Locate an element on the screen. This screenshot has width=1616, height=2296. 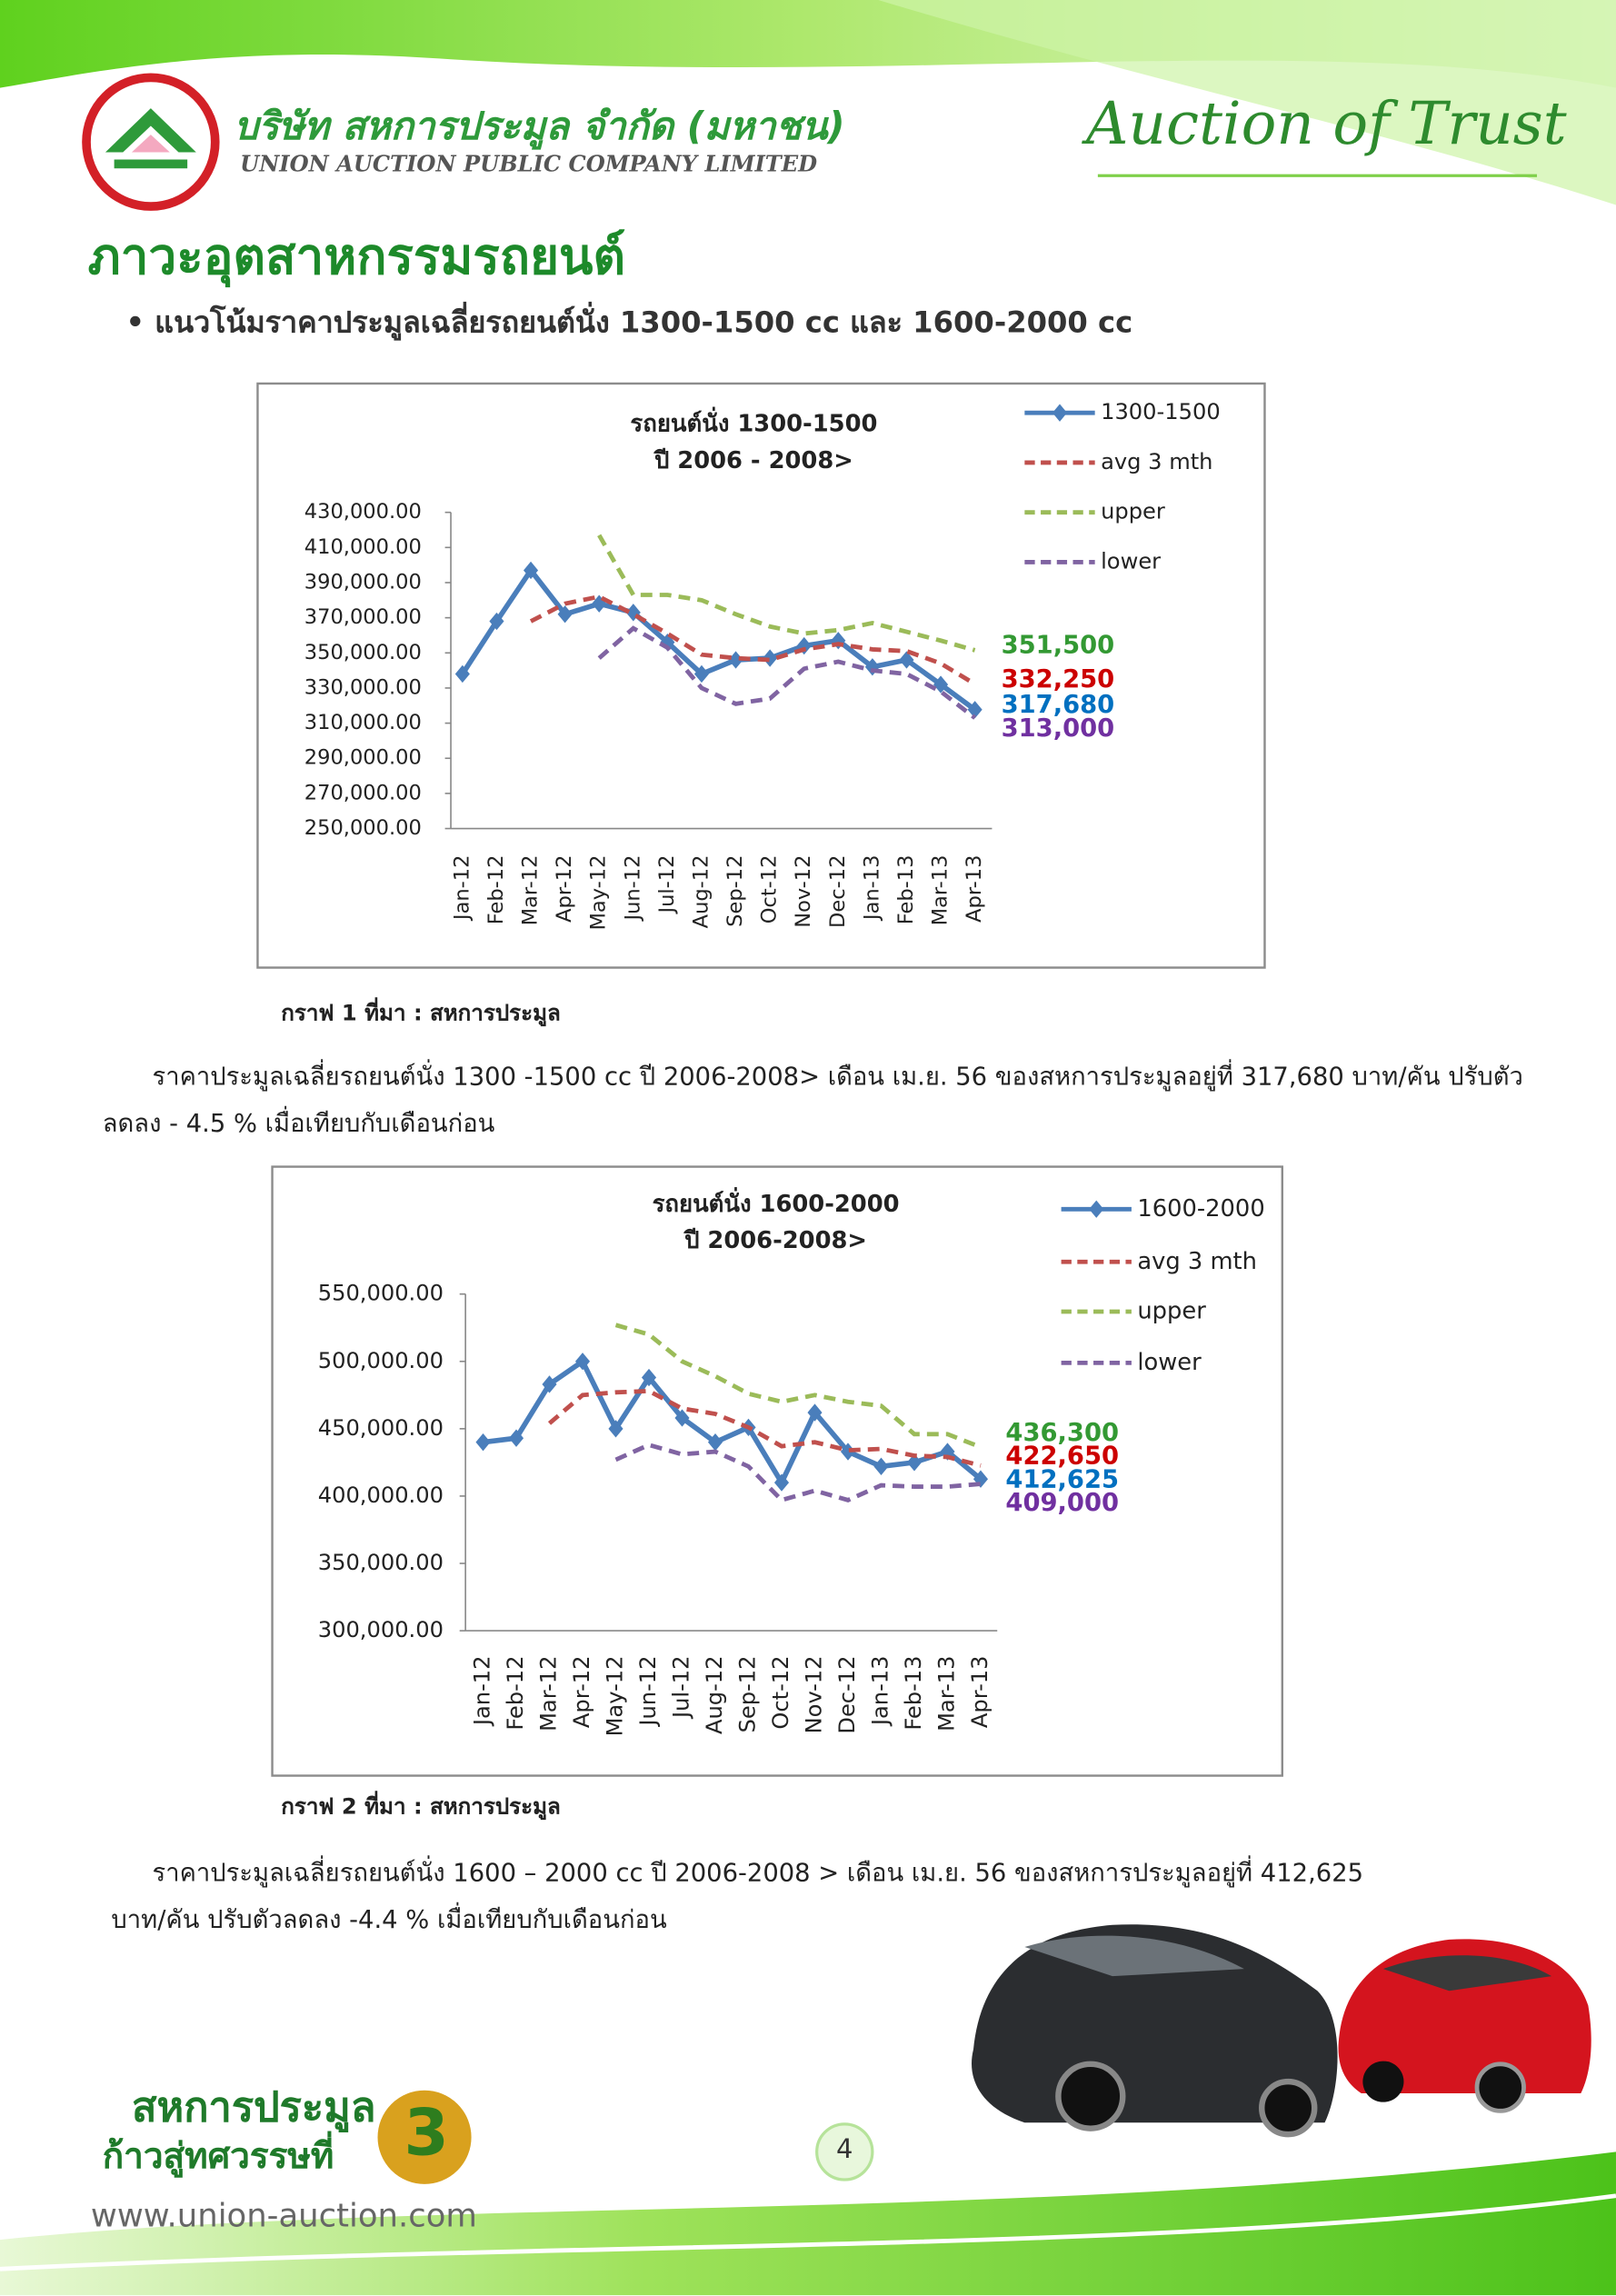
brand-badge is located at coordinates (425, 2137).